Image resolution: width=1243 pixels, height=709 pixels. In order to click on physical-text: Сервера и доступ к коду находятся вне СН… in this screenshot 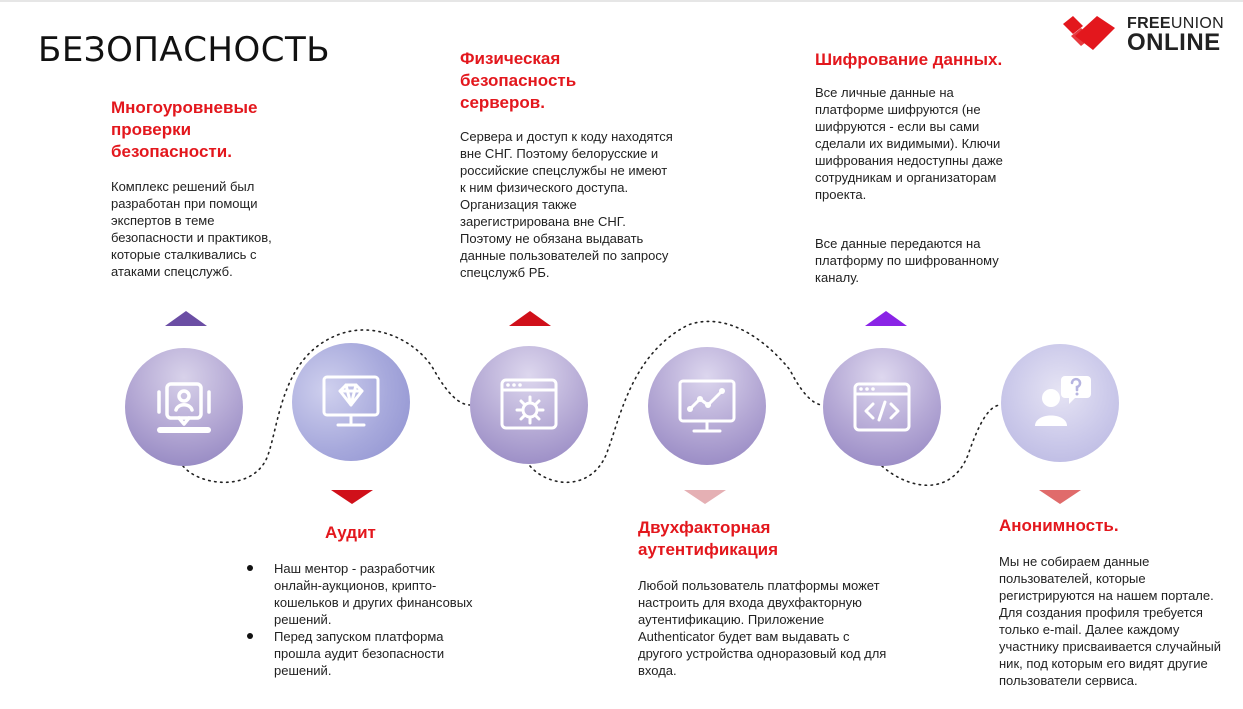, I will do `click(566, 204)`.